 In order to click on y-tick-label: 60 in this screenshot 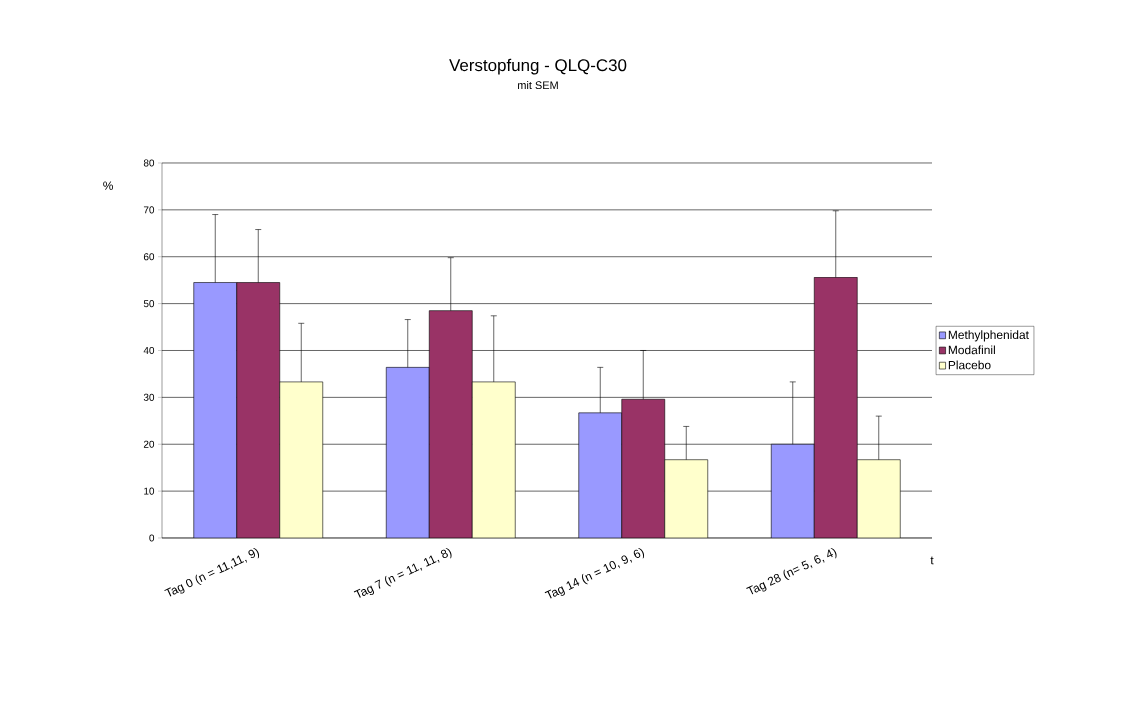, I will do `click(149, 257)`.